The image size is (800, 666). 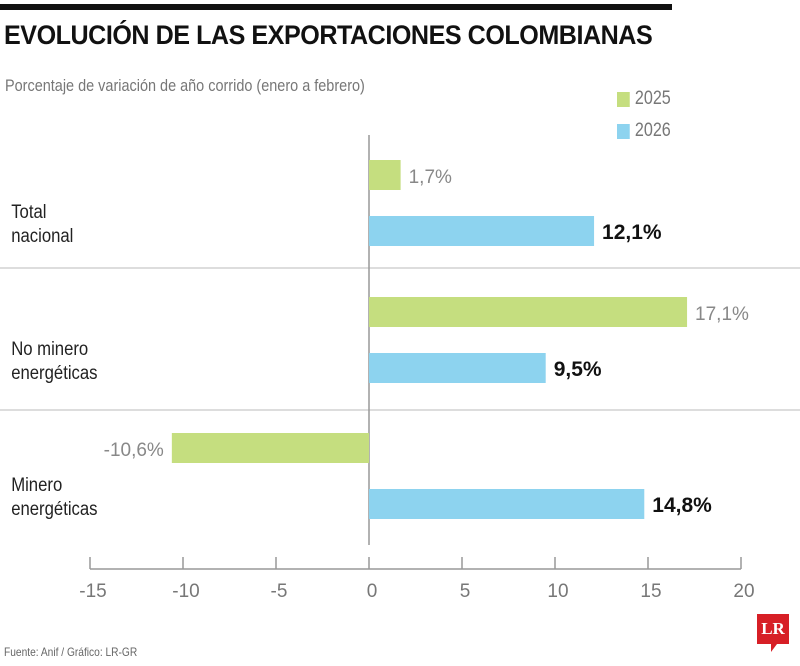 I want to click on legend-label: 2025, so click(x=652, y=98).